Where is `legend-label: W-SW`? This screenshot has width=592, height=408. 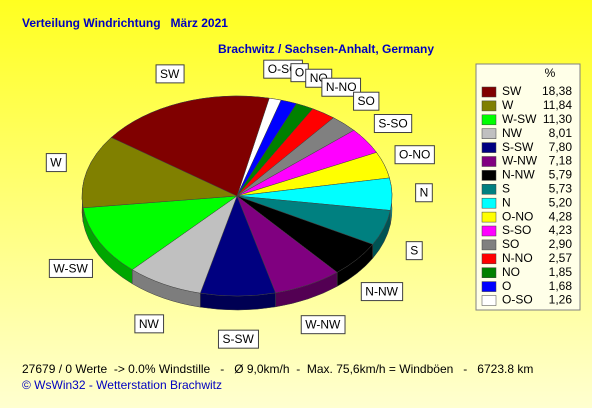 legend-label: W-SW is located at coordinates (519, 119).